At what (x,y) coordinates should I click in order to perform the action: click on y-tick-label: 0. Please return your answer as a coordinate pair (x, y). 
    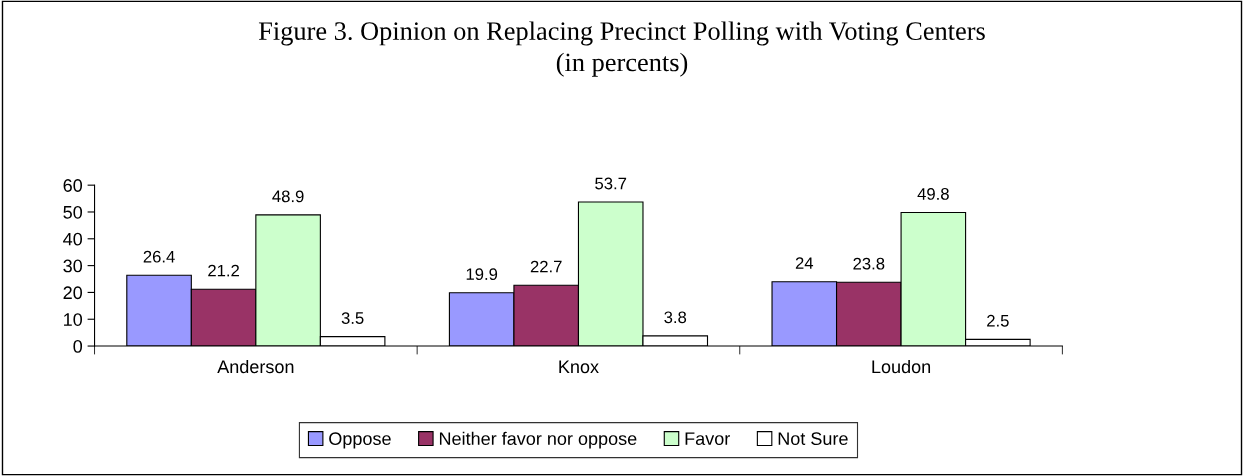
    Looking at the image, I should click on (78, 346).